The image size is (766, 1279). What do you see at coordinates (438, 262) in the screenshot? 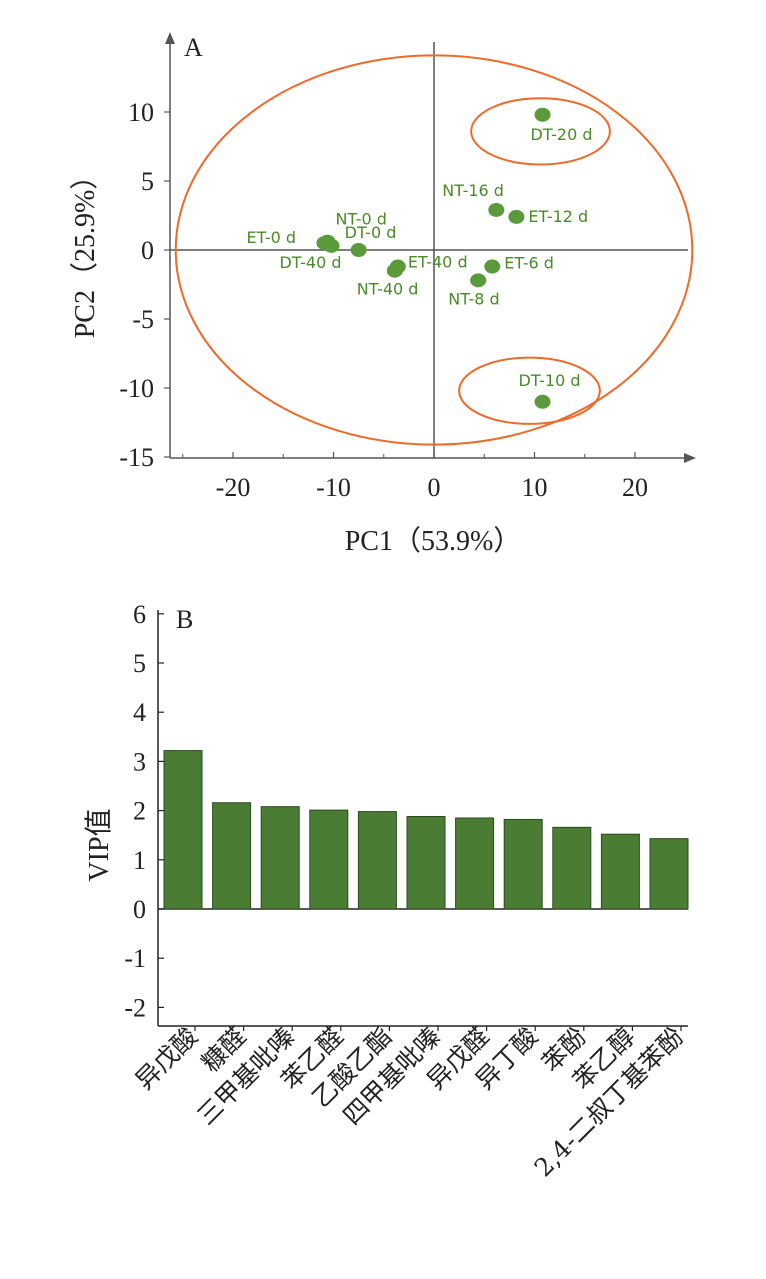
I see `point-label: ET-40 d` at bounding box center [438, 262].